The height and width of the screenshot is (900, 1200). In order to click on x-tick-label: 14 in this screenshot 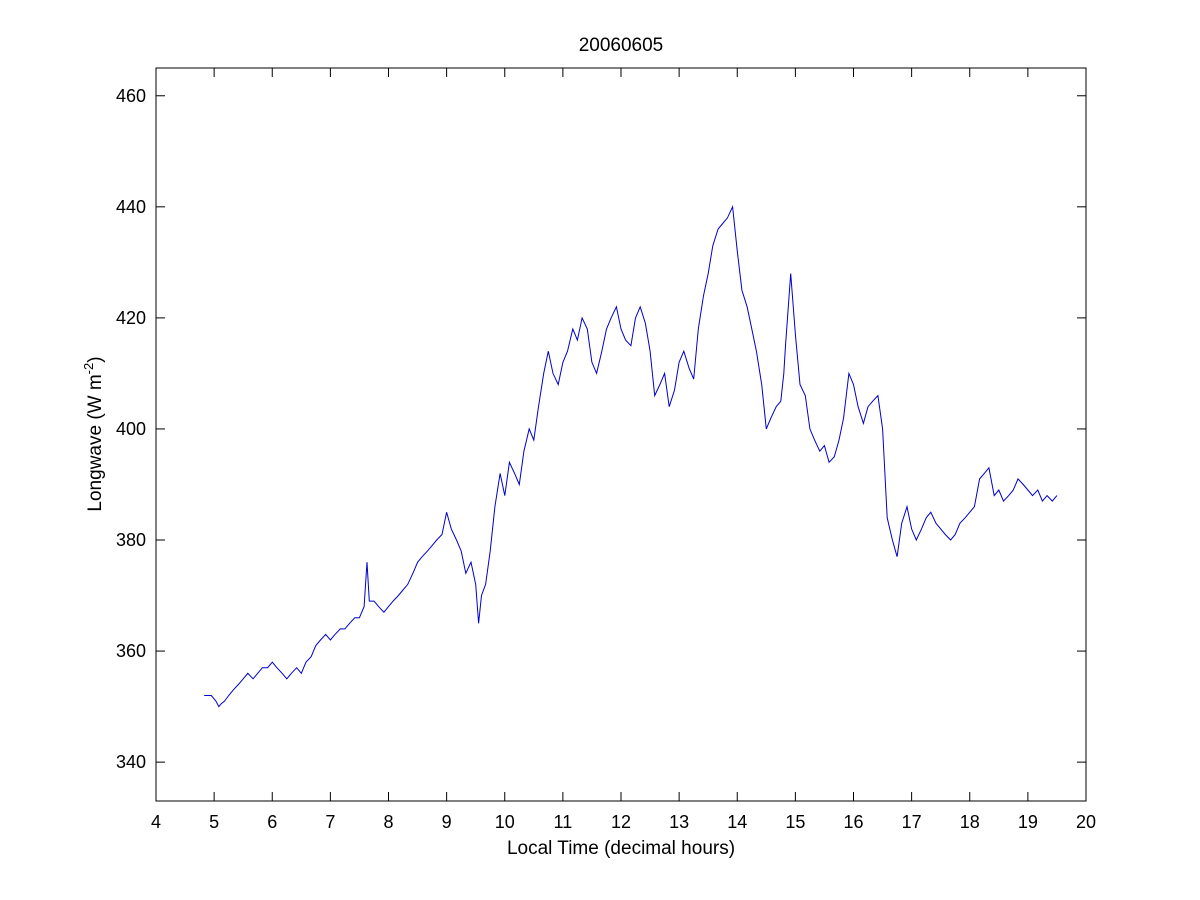, I will do `click(737, 822)`.